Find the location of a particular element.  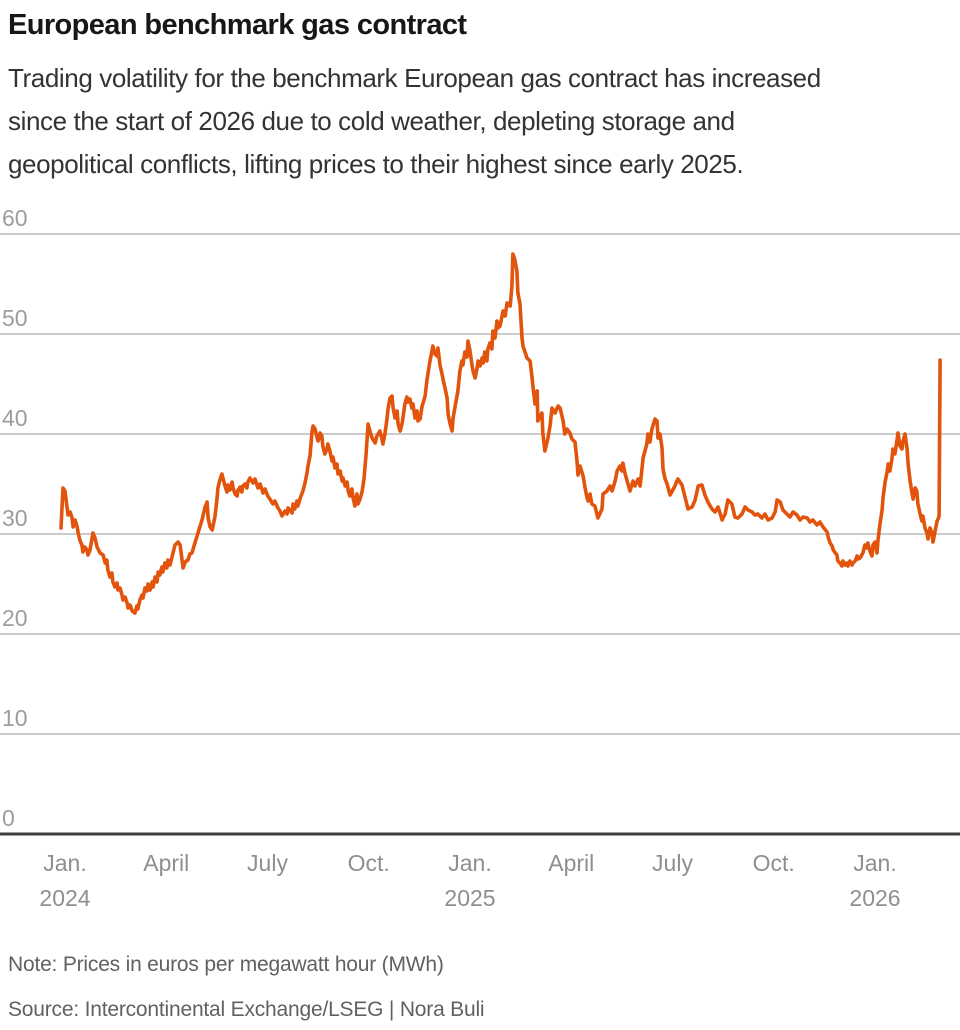

y-axis-tick-label: 50 is located at coordinates (15, 318).